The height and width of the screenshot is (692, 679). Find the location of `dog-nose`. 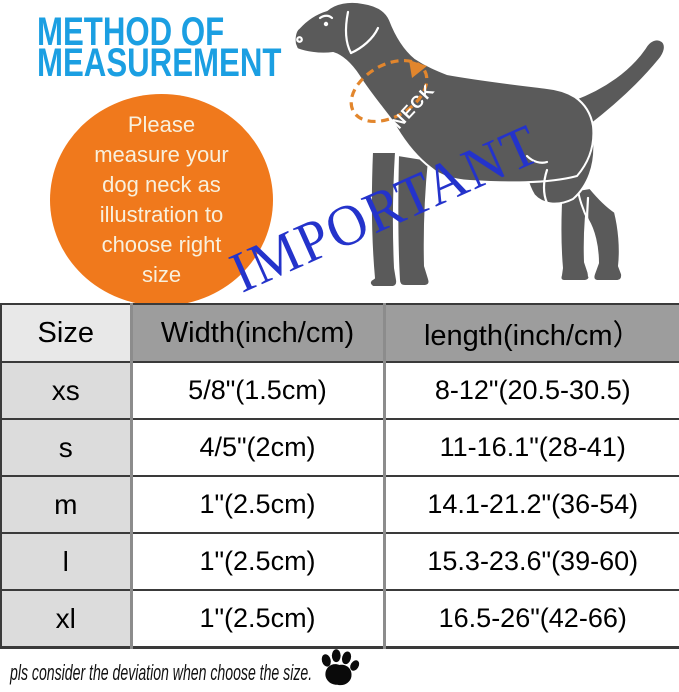

dog-nose is located at coordinates (299, 39).